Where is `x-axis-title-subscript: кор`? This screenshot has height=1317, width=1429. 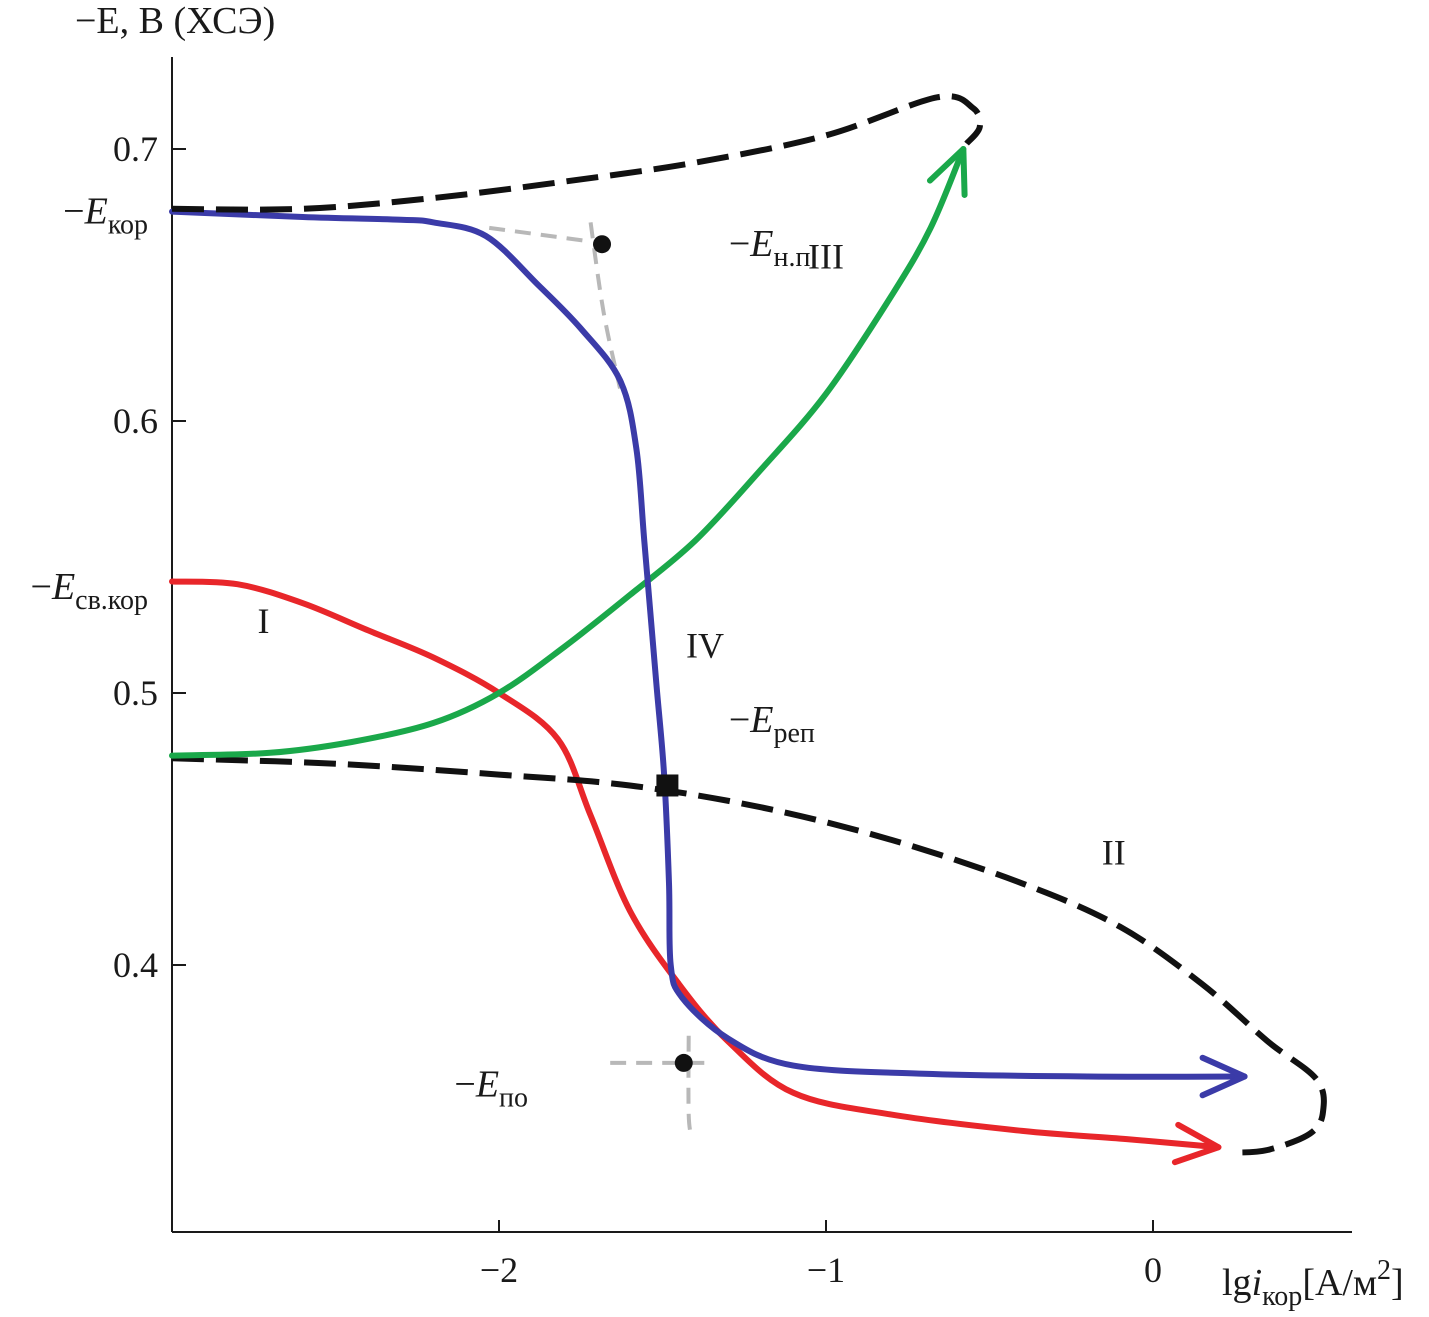 x-axis-title-subscript: кор is located at coordinates (1282, 1296).